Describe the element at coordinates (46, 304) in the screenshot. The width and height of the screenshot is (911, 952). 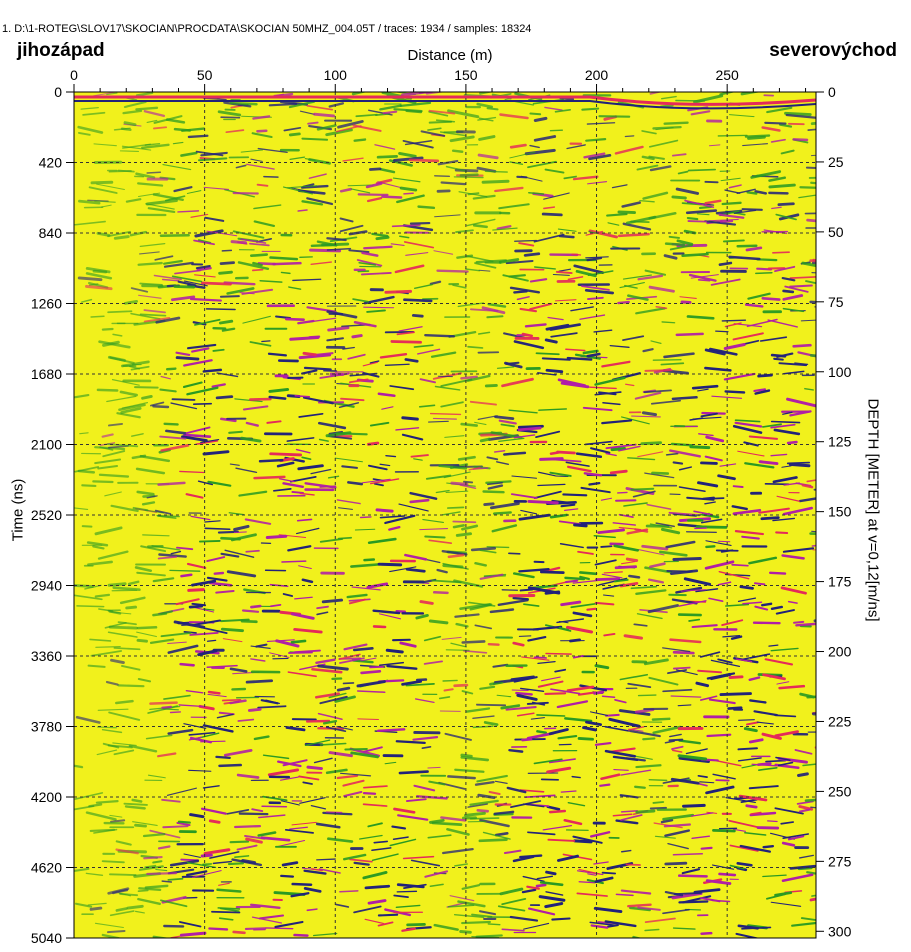
I see `y-tick-label: 1260` at that location.